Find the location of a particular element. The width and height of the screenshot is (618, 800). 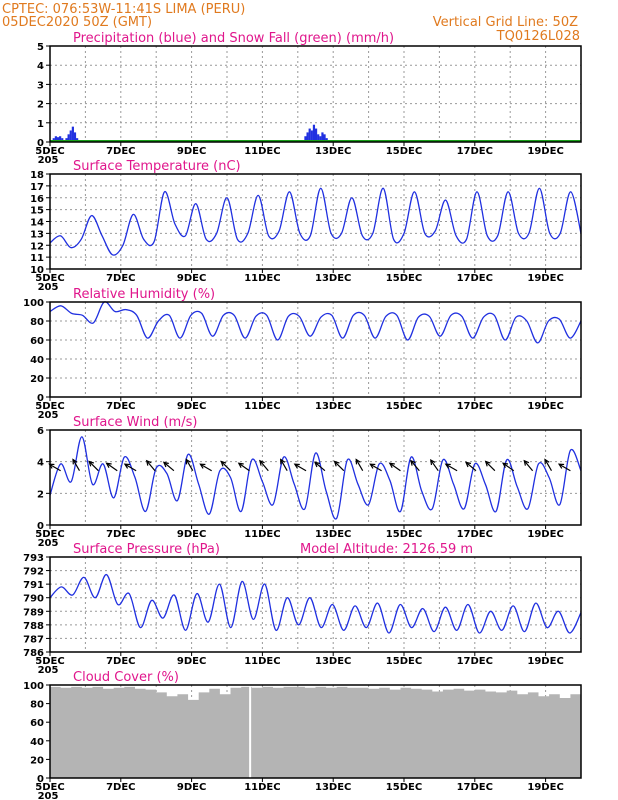

temp-xstart-label: 205 is located at coordinates (48, 287).